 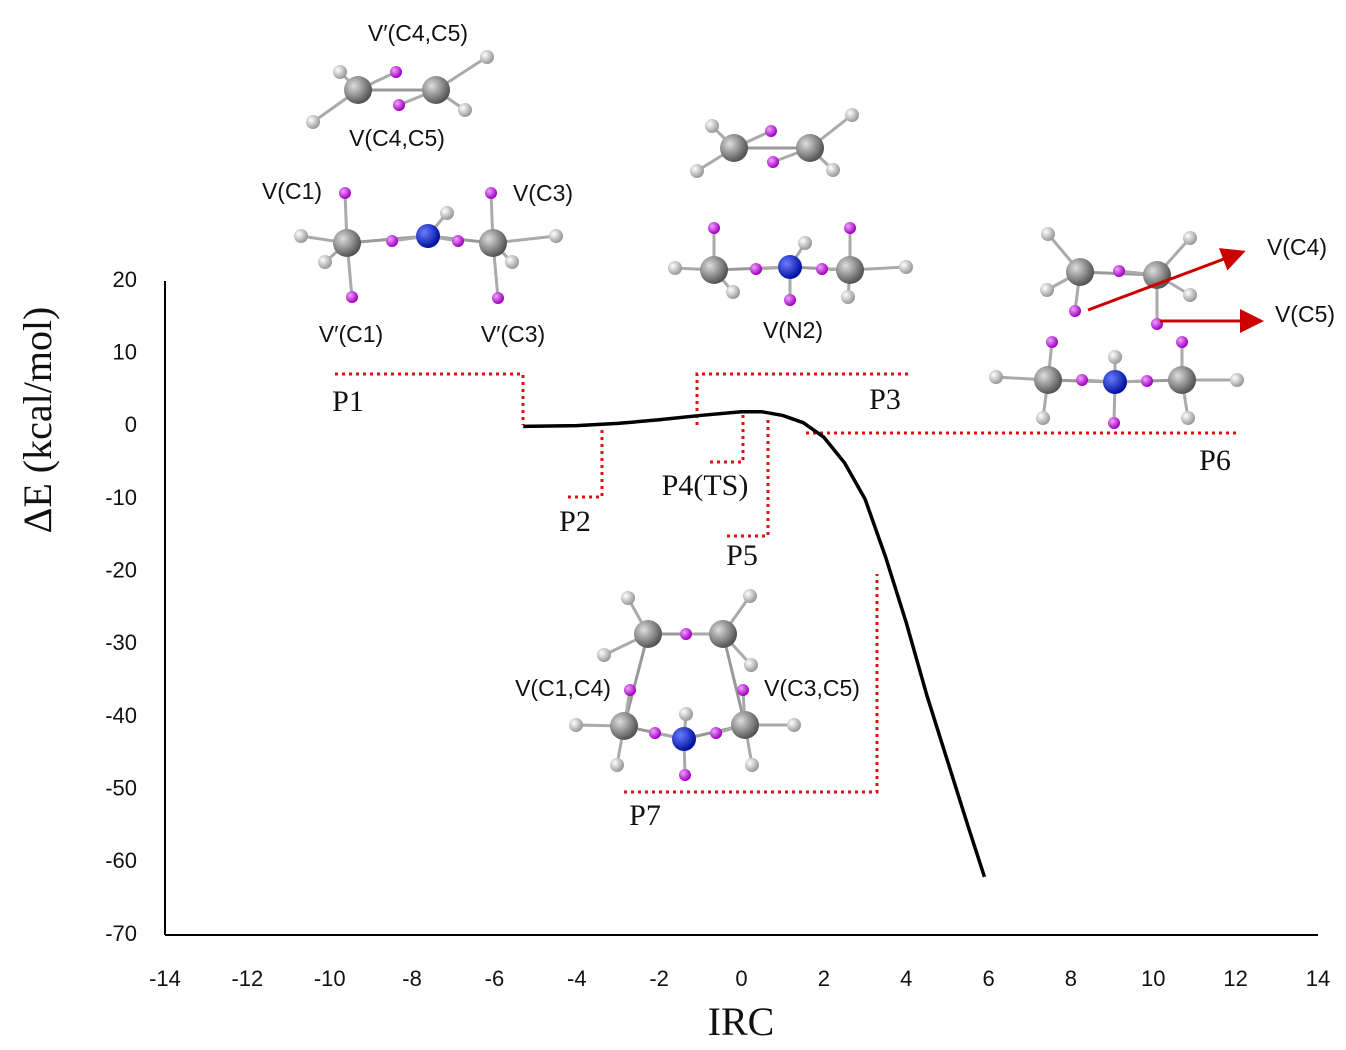 What do you see at coordinates (734, 679) in the screenshot?
I see `bond` at bounding box center [734, 679].